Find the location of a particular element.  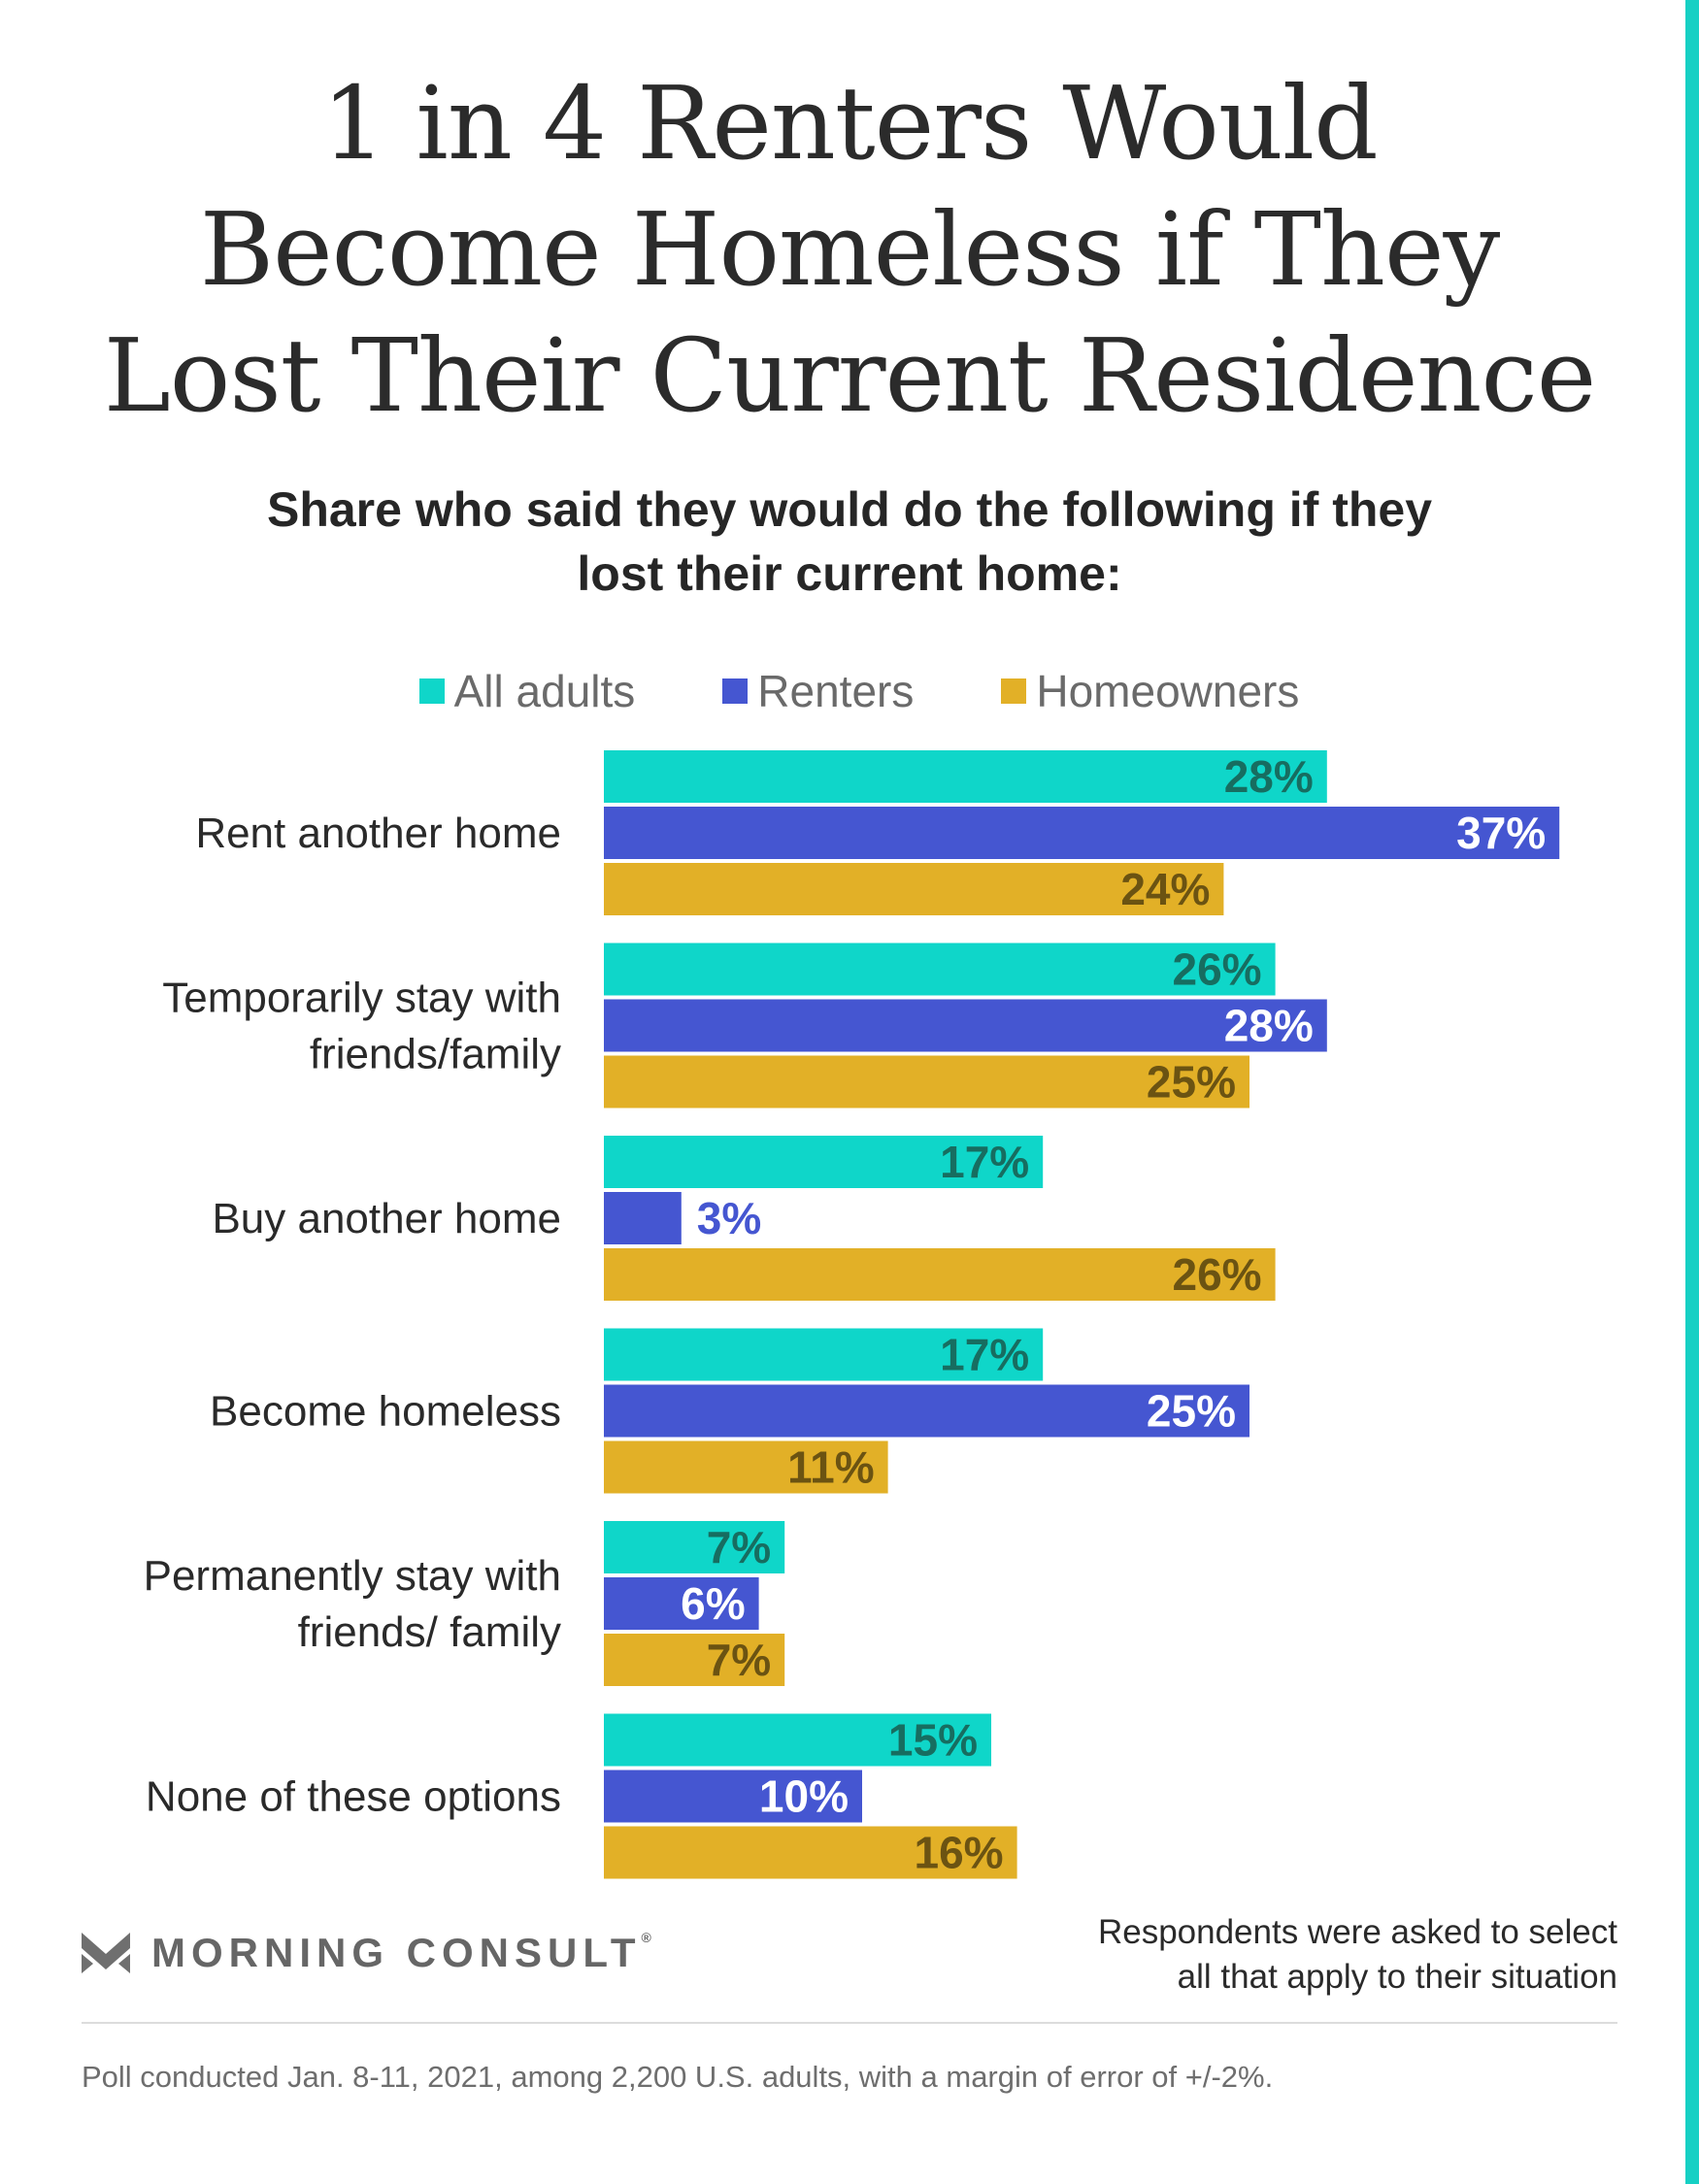

bar-none-of-these-options-renters is located at coordinates (733, 1796).